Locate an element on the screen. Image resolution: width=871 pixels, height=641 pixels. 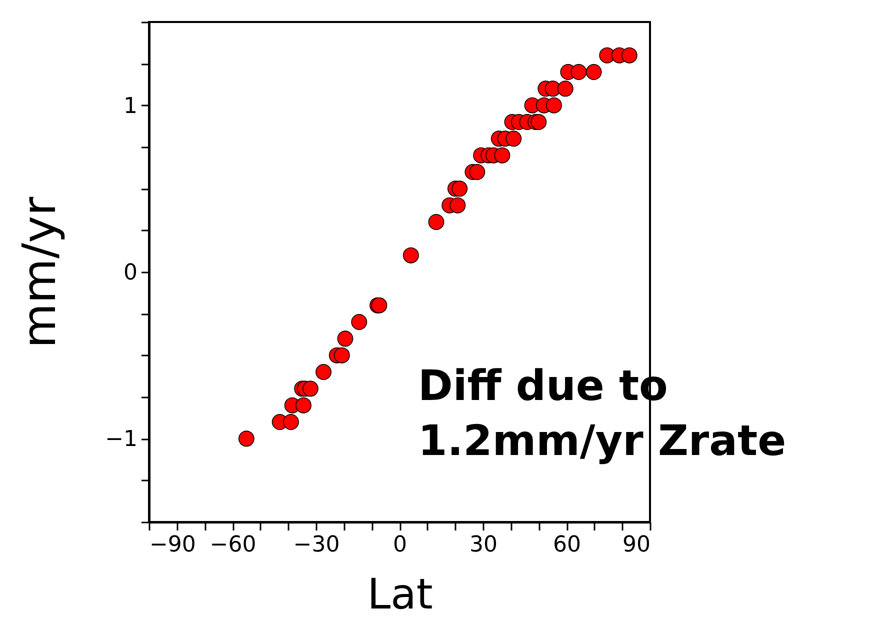
x-tick-label: −90 is located at coordinates (173, 545).